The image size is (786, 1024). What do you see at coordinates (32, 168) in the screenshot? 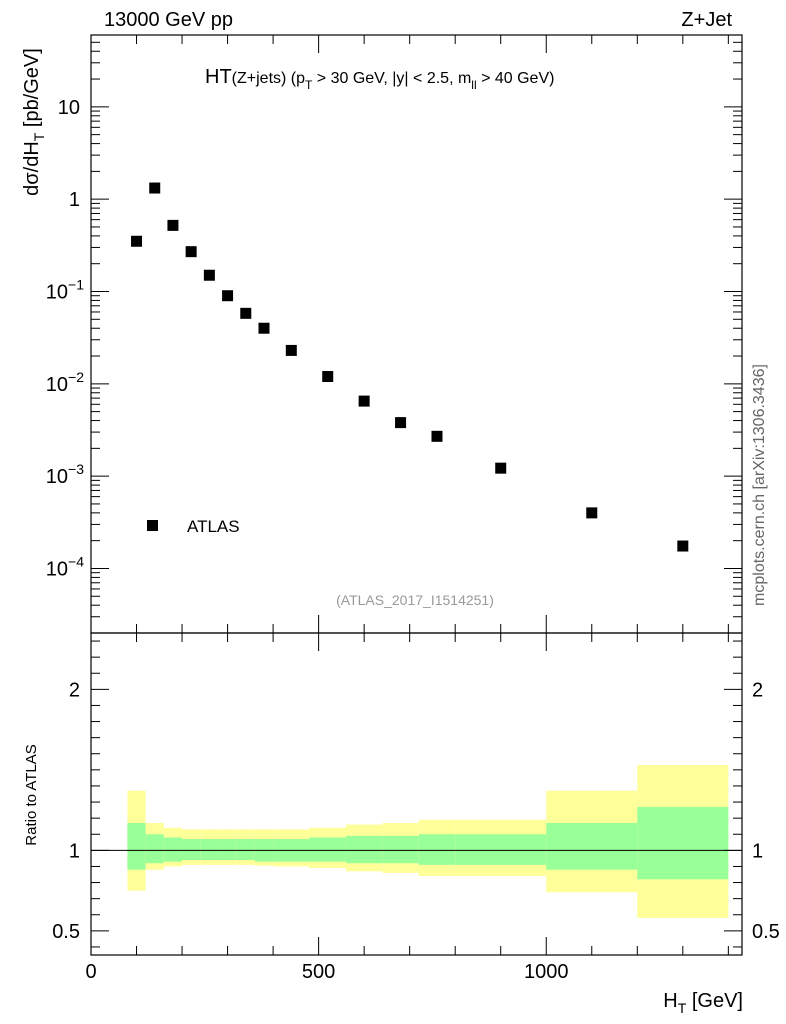
I see `ylabel-main: dσ/dH` at bounding box center [32, 168].